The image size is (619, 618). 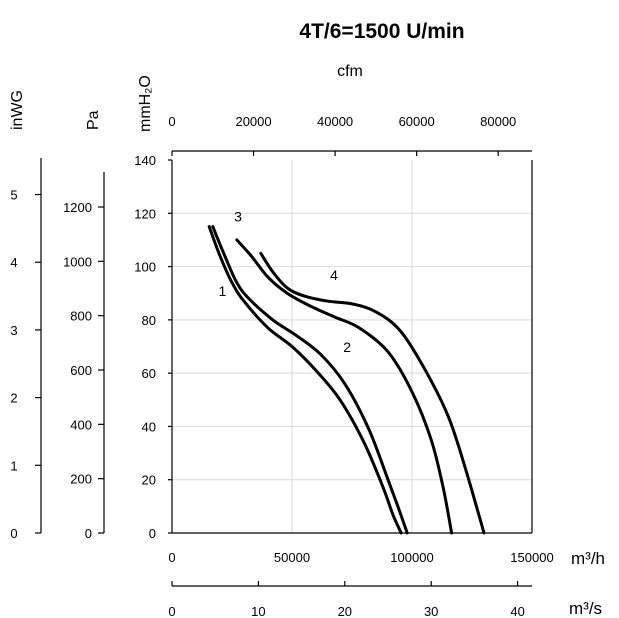 What do you see at coordinates (81, 479) in the screenshot?
I see `y-tick-label-pa: 200` at bounding box center [81, 479].